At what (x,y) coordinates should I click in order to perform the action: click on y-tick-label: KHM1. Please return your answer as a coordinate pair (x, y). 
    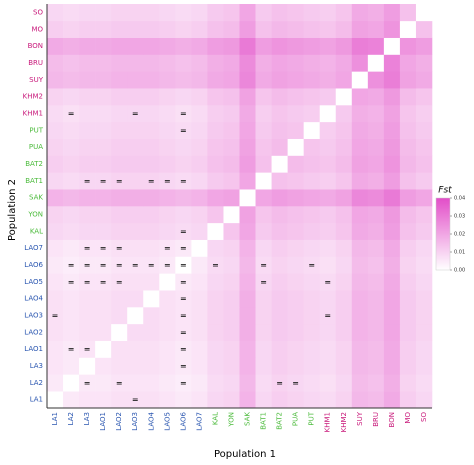
    Looking at the image, I should click on (33, 113).